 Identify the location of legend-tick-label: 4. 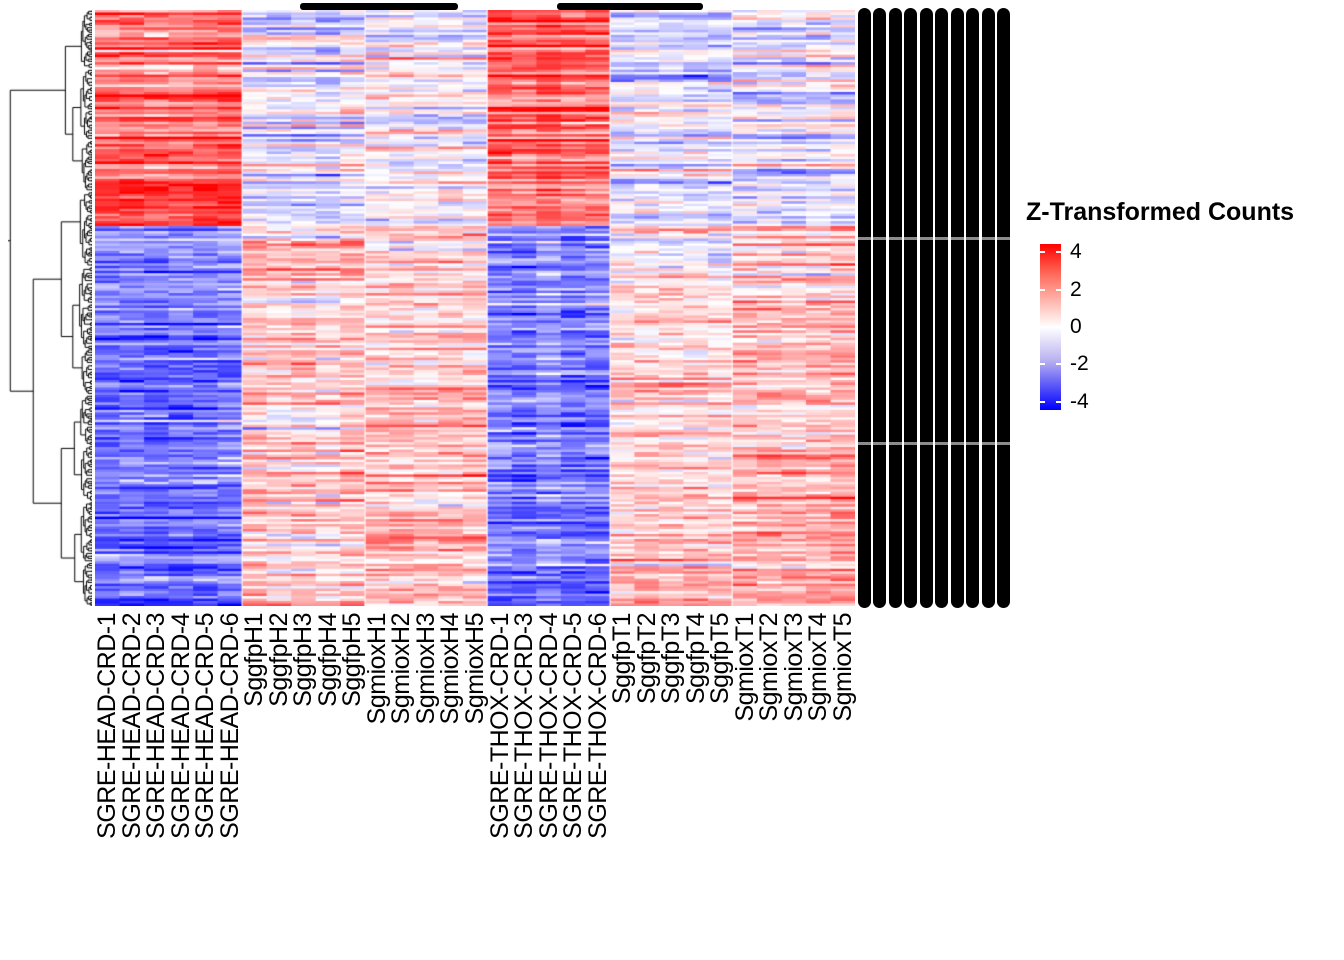
(1076, 252).